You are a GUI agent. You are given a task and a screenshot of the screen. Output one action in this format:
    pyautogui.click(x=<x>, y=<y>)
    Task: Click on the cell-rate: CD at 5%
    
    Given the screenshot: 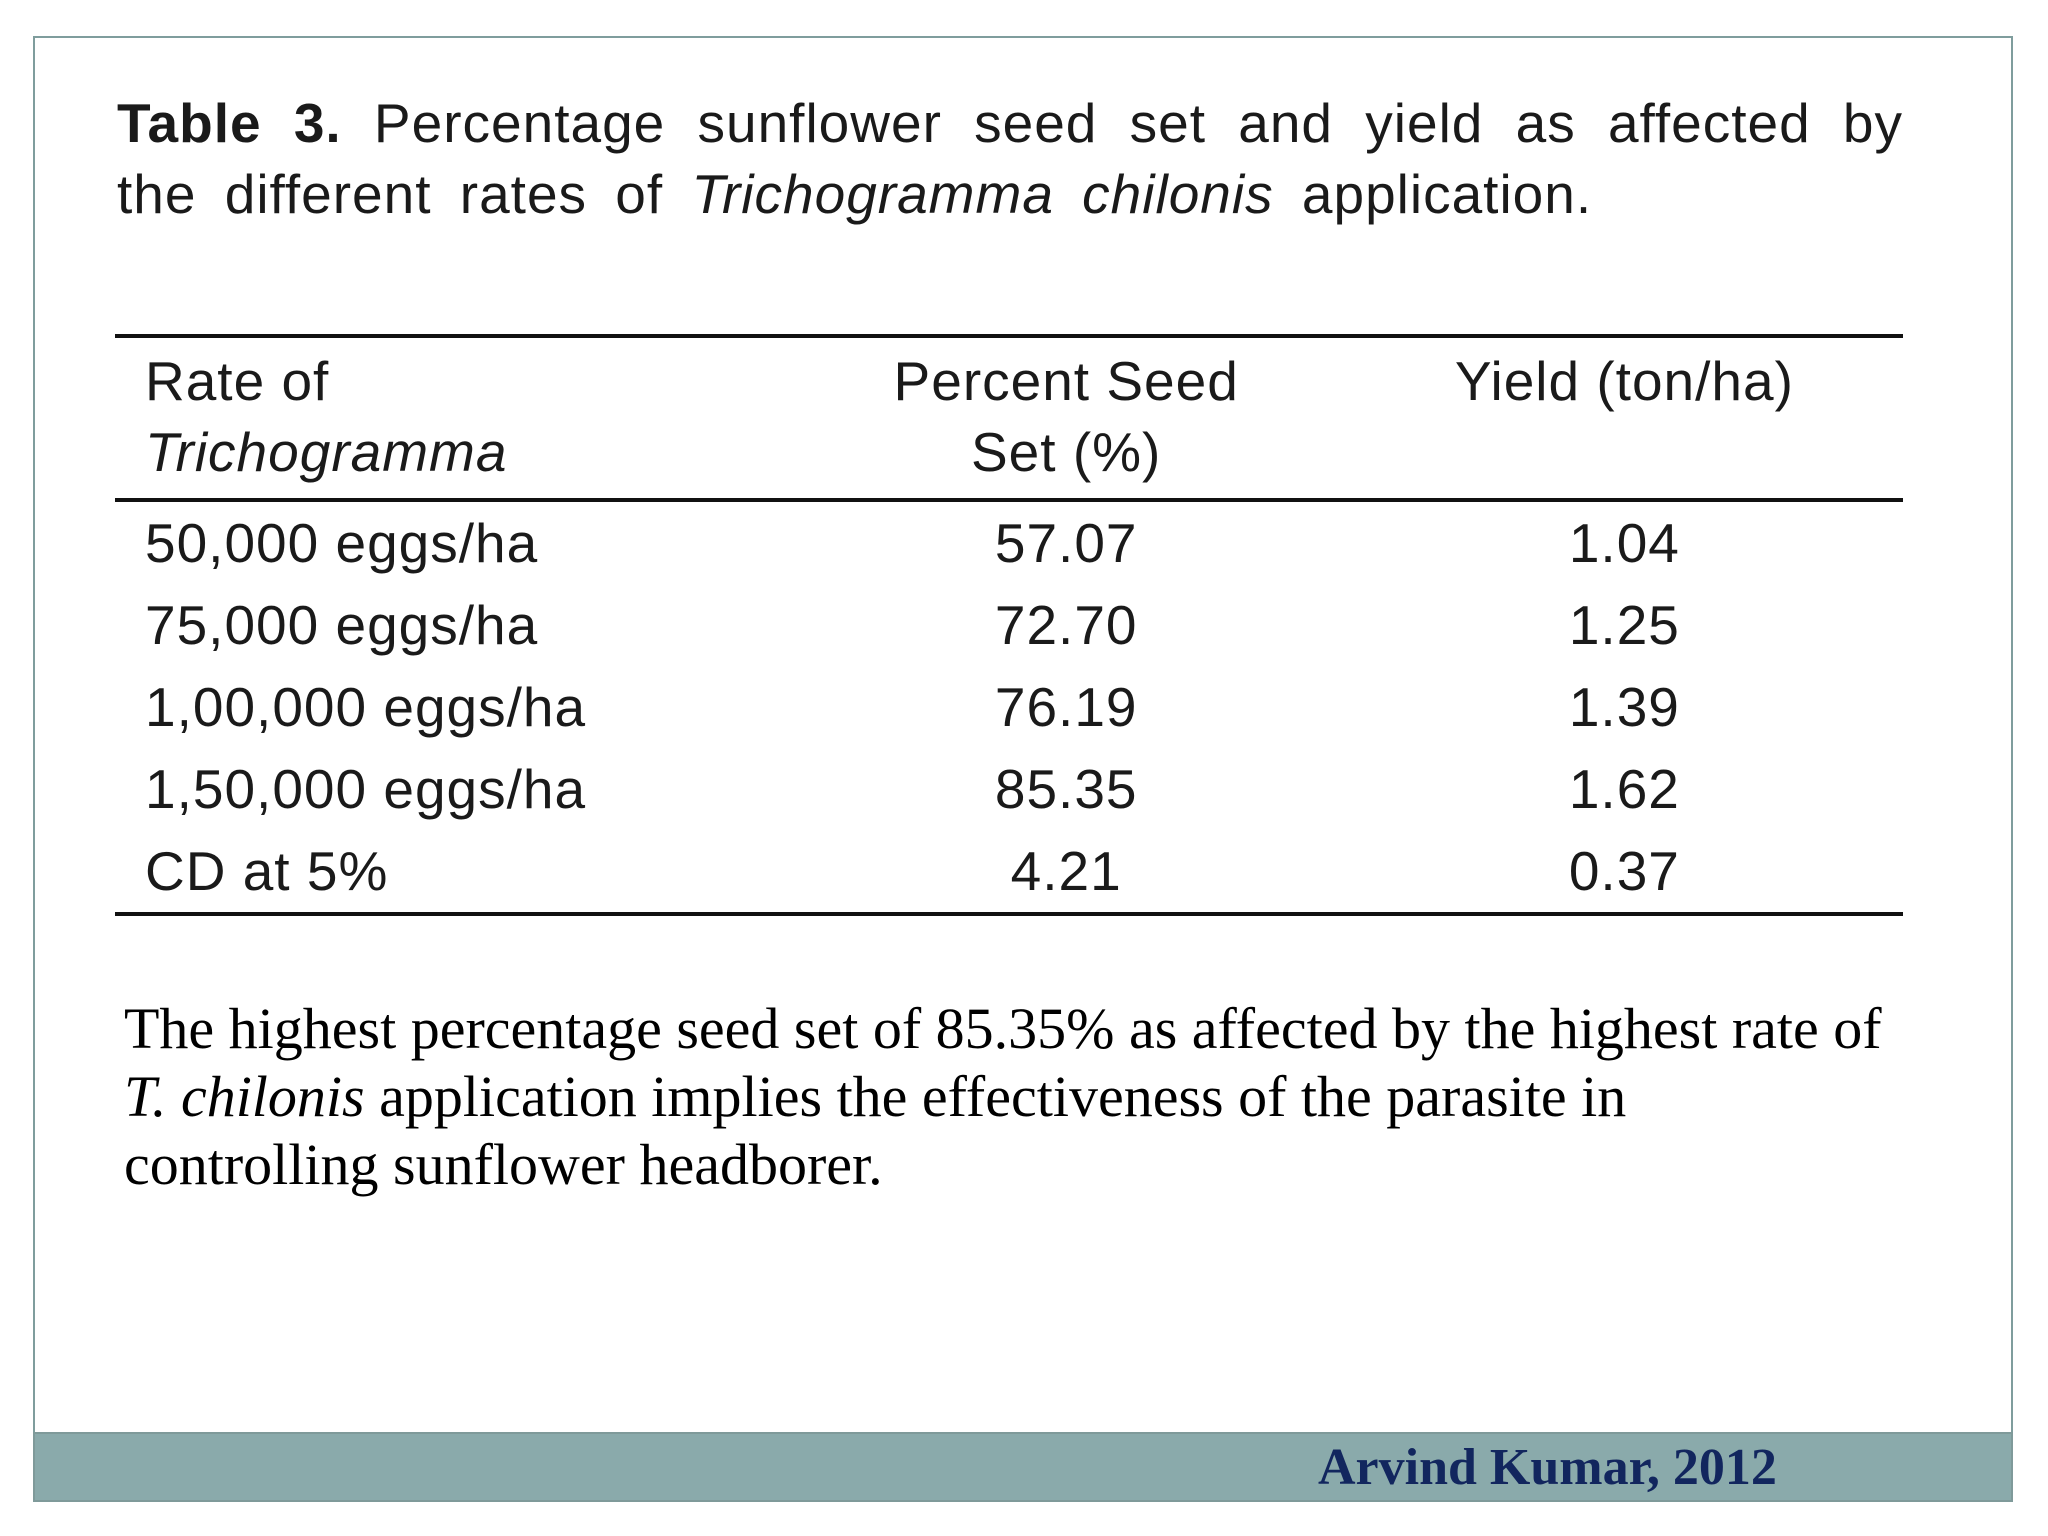 What is the action you would take?
    pyautogui.click(x=267, y=871)
    